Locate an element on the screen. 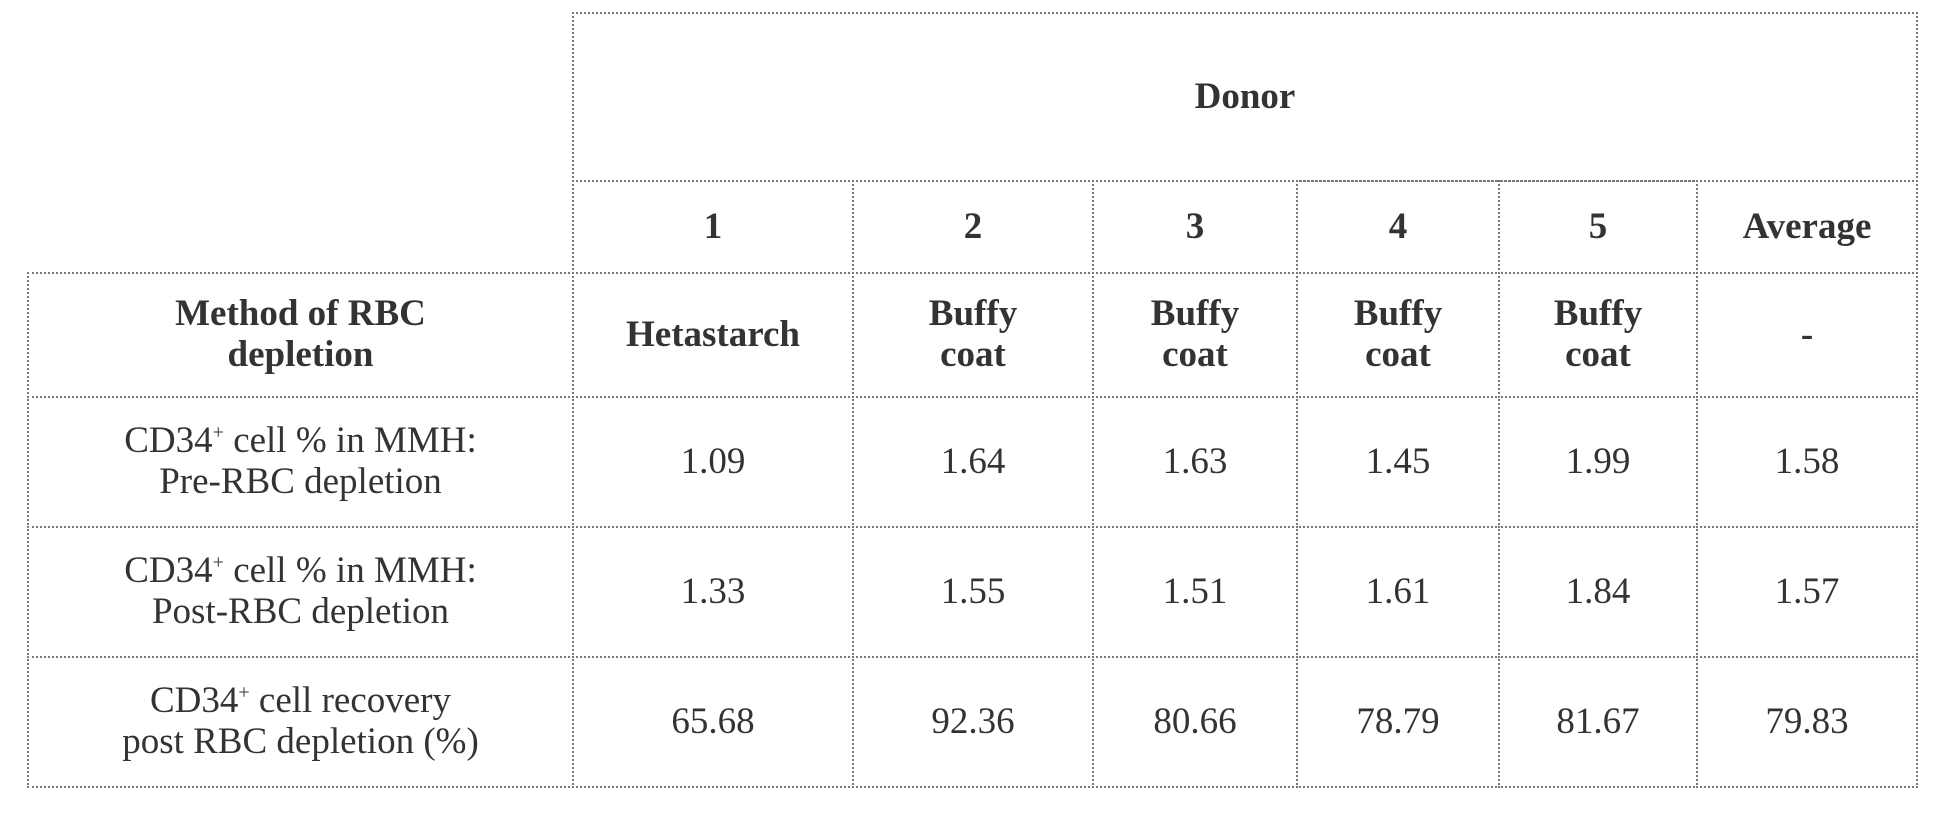 Image resolution: width=1942 pixels, height=813 pixels. value-cell: 1.57 is located at coordinates (1807, 592).